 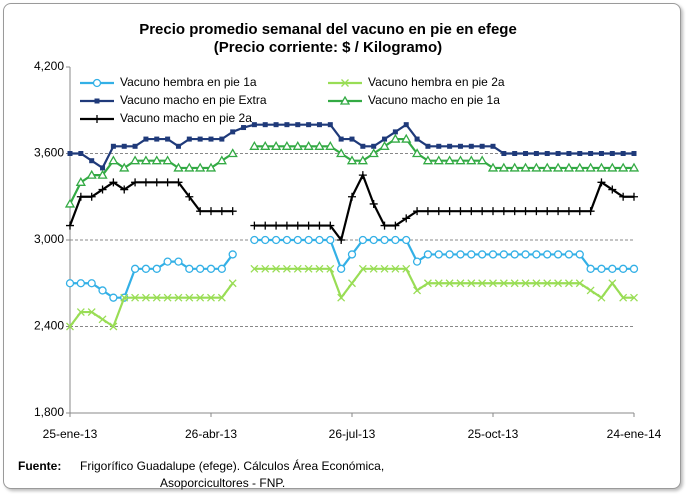 I want to click on x-tick-label: 26-jul-13, so click(x=352, y=434).